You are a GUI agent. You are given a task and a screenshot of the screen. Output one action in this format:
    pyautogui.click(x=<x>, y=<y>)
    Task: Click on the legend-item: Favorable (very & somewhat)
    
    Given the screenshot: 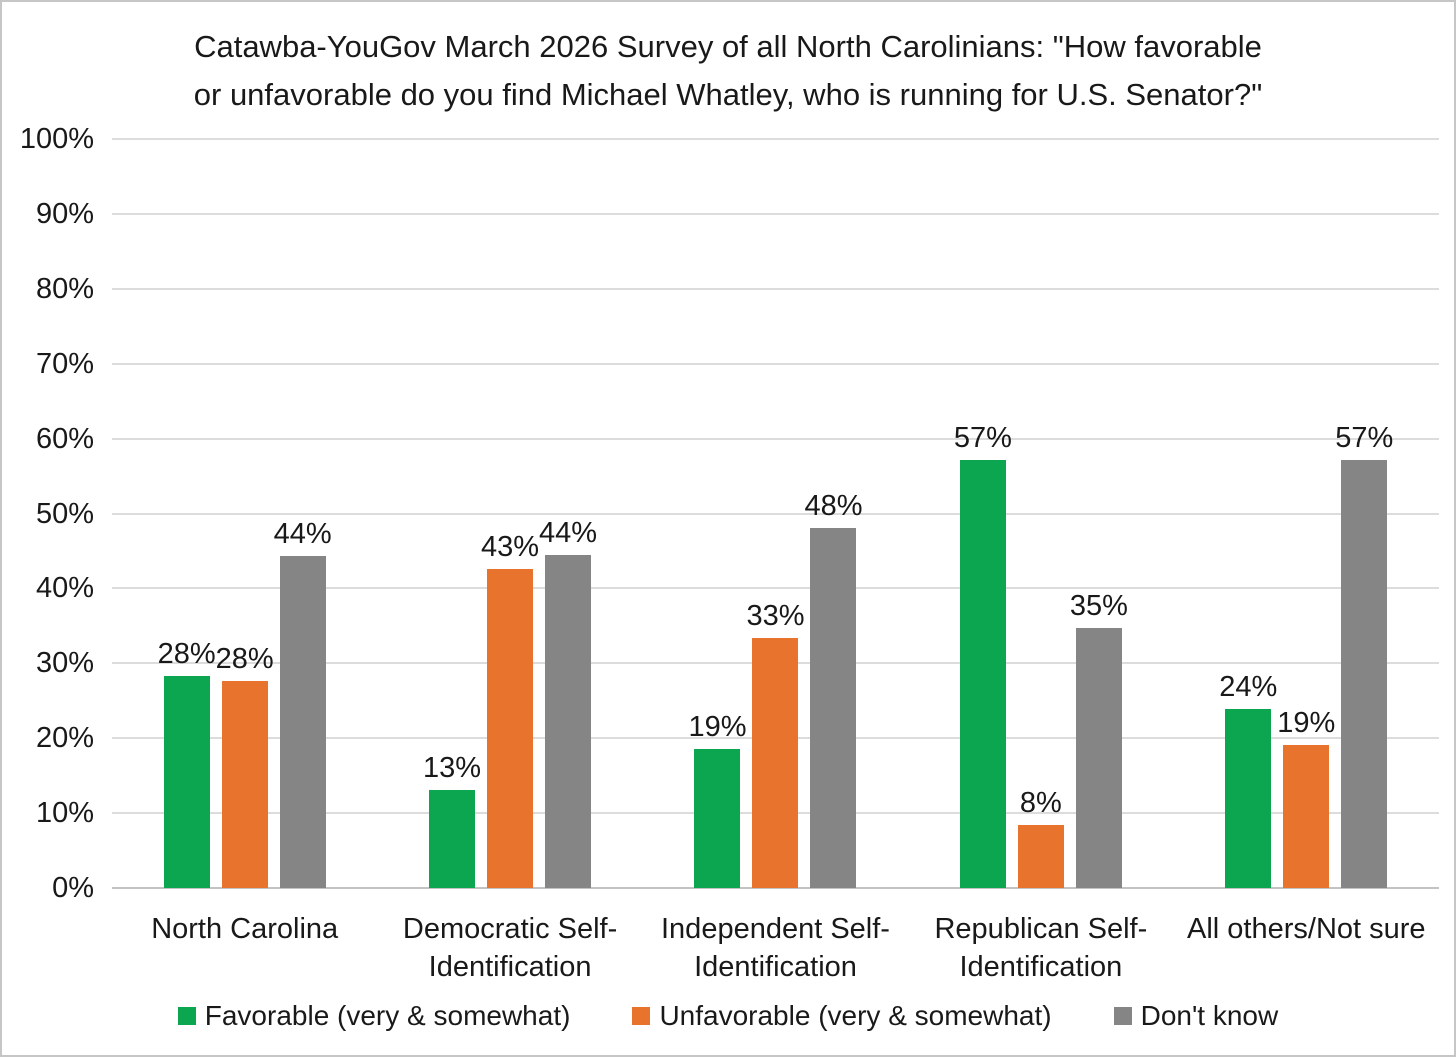 What is the action you would take?
    pyautogui.click(x=374, y=1016)
    